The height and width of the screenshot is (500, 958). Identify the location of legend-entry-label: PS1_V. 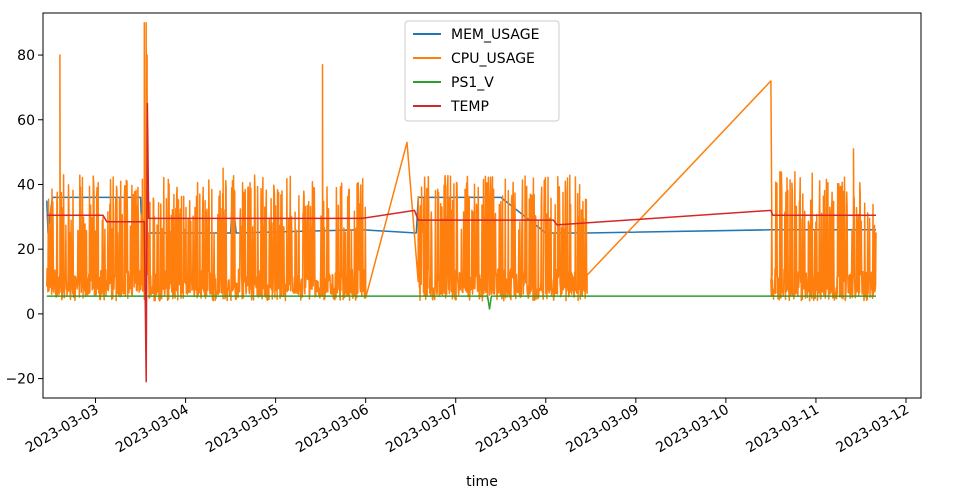
(472, 83).